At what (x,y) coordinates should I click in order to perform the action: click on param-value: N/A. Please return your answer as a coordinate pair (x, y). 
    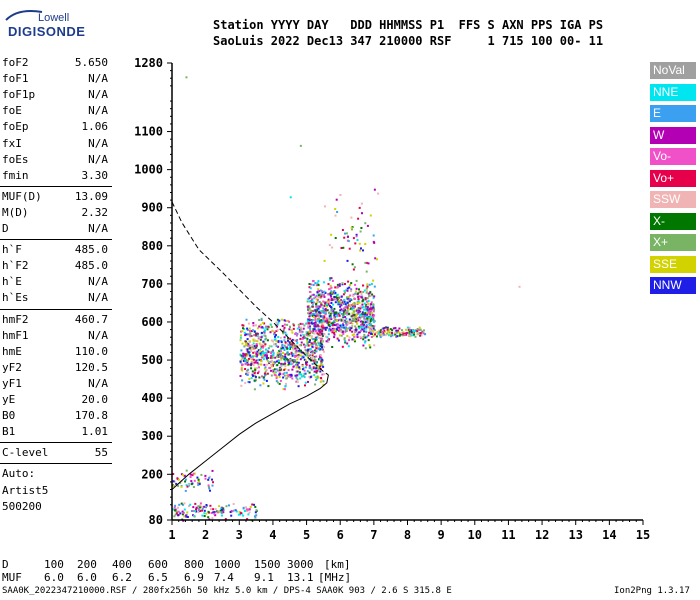
    Looking at the image, I should click on (98, 159).